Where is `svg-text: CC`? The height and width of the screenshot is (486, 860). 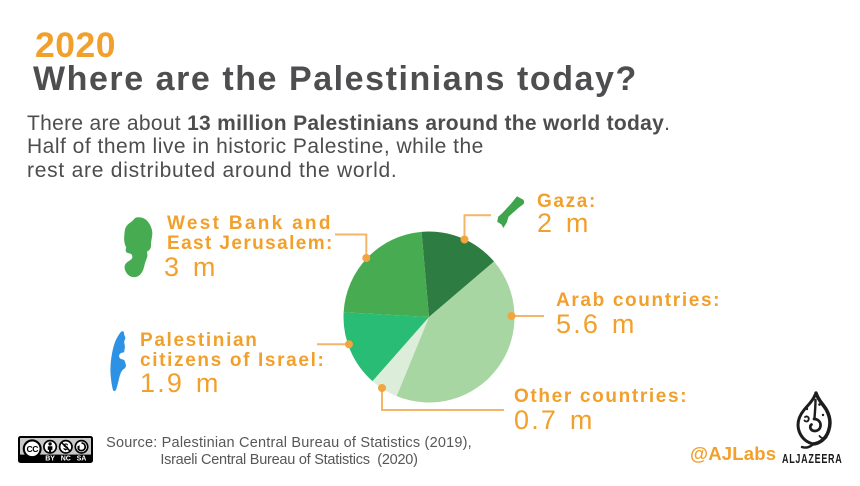 svg-text: CC is located at coordinates (32, 449).